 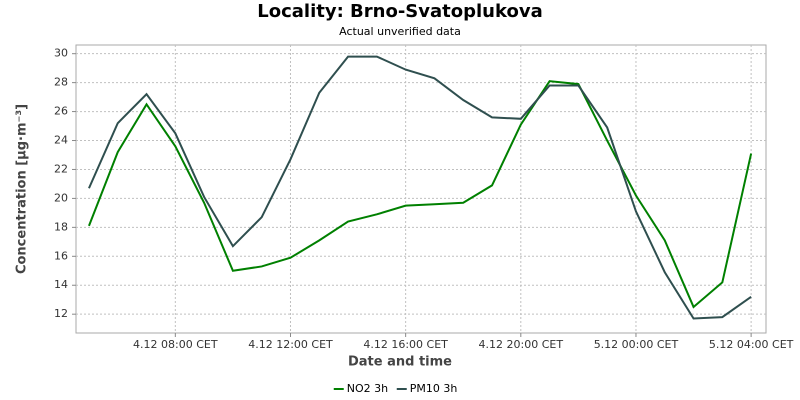 I want to click on legend-label: PM10 3h, so click(x=434, y=388).